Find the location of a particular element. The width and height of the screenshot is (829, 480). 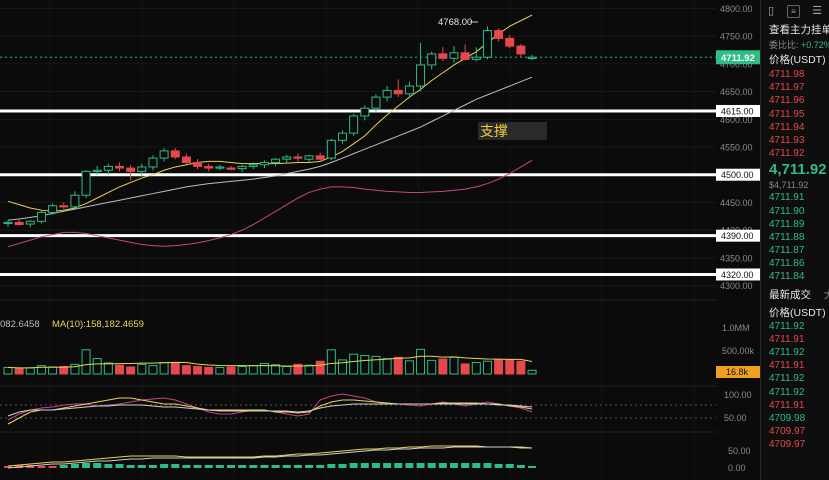

support-label-box is located at coordinates (512, 131).